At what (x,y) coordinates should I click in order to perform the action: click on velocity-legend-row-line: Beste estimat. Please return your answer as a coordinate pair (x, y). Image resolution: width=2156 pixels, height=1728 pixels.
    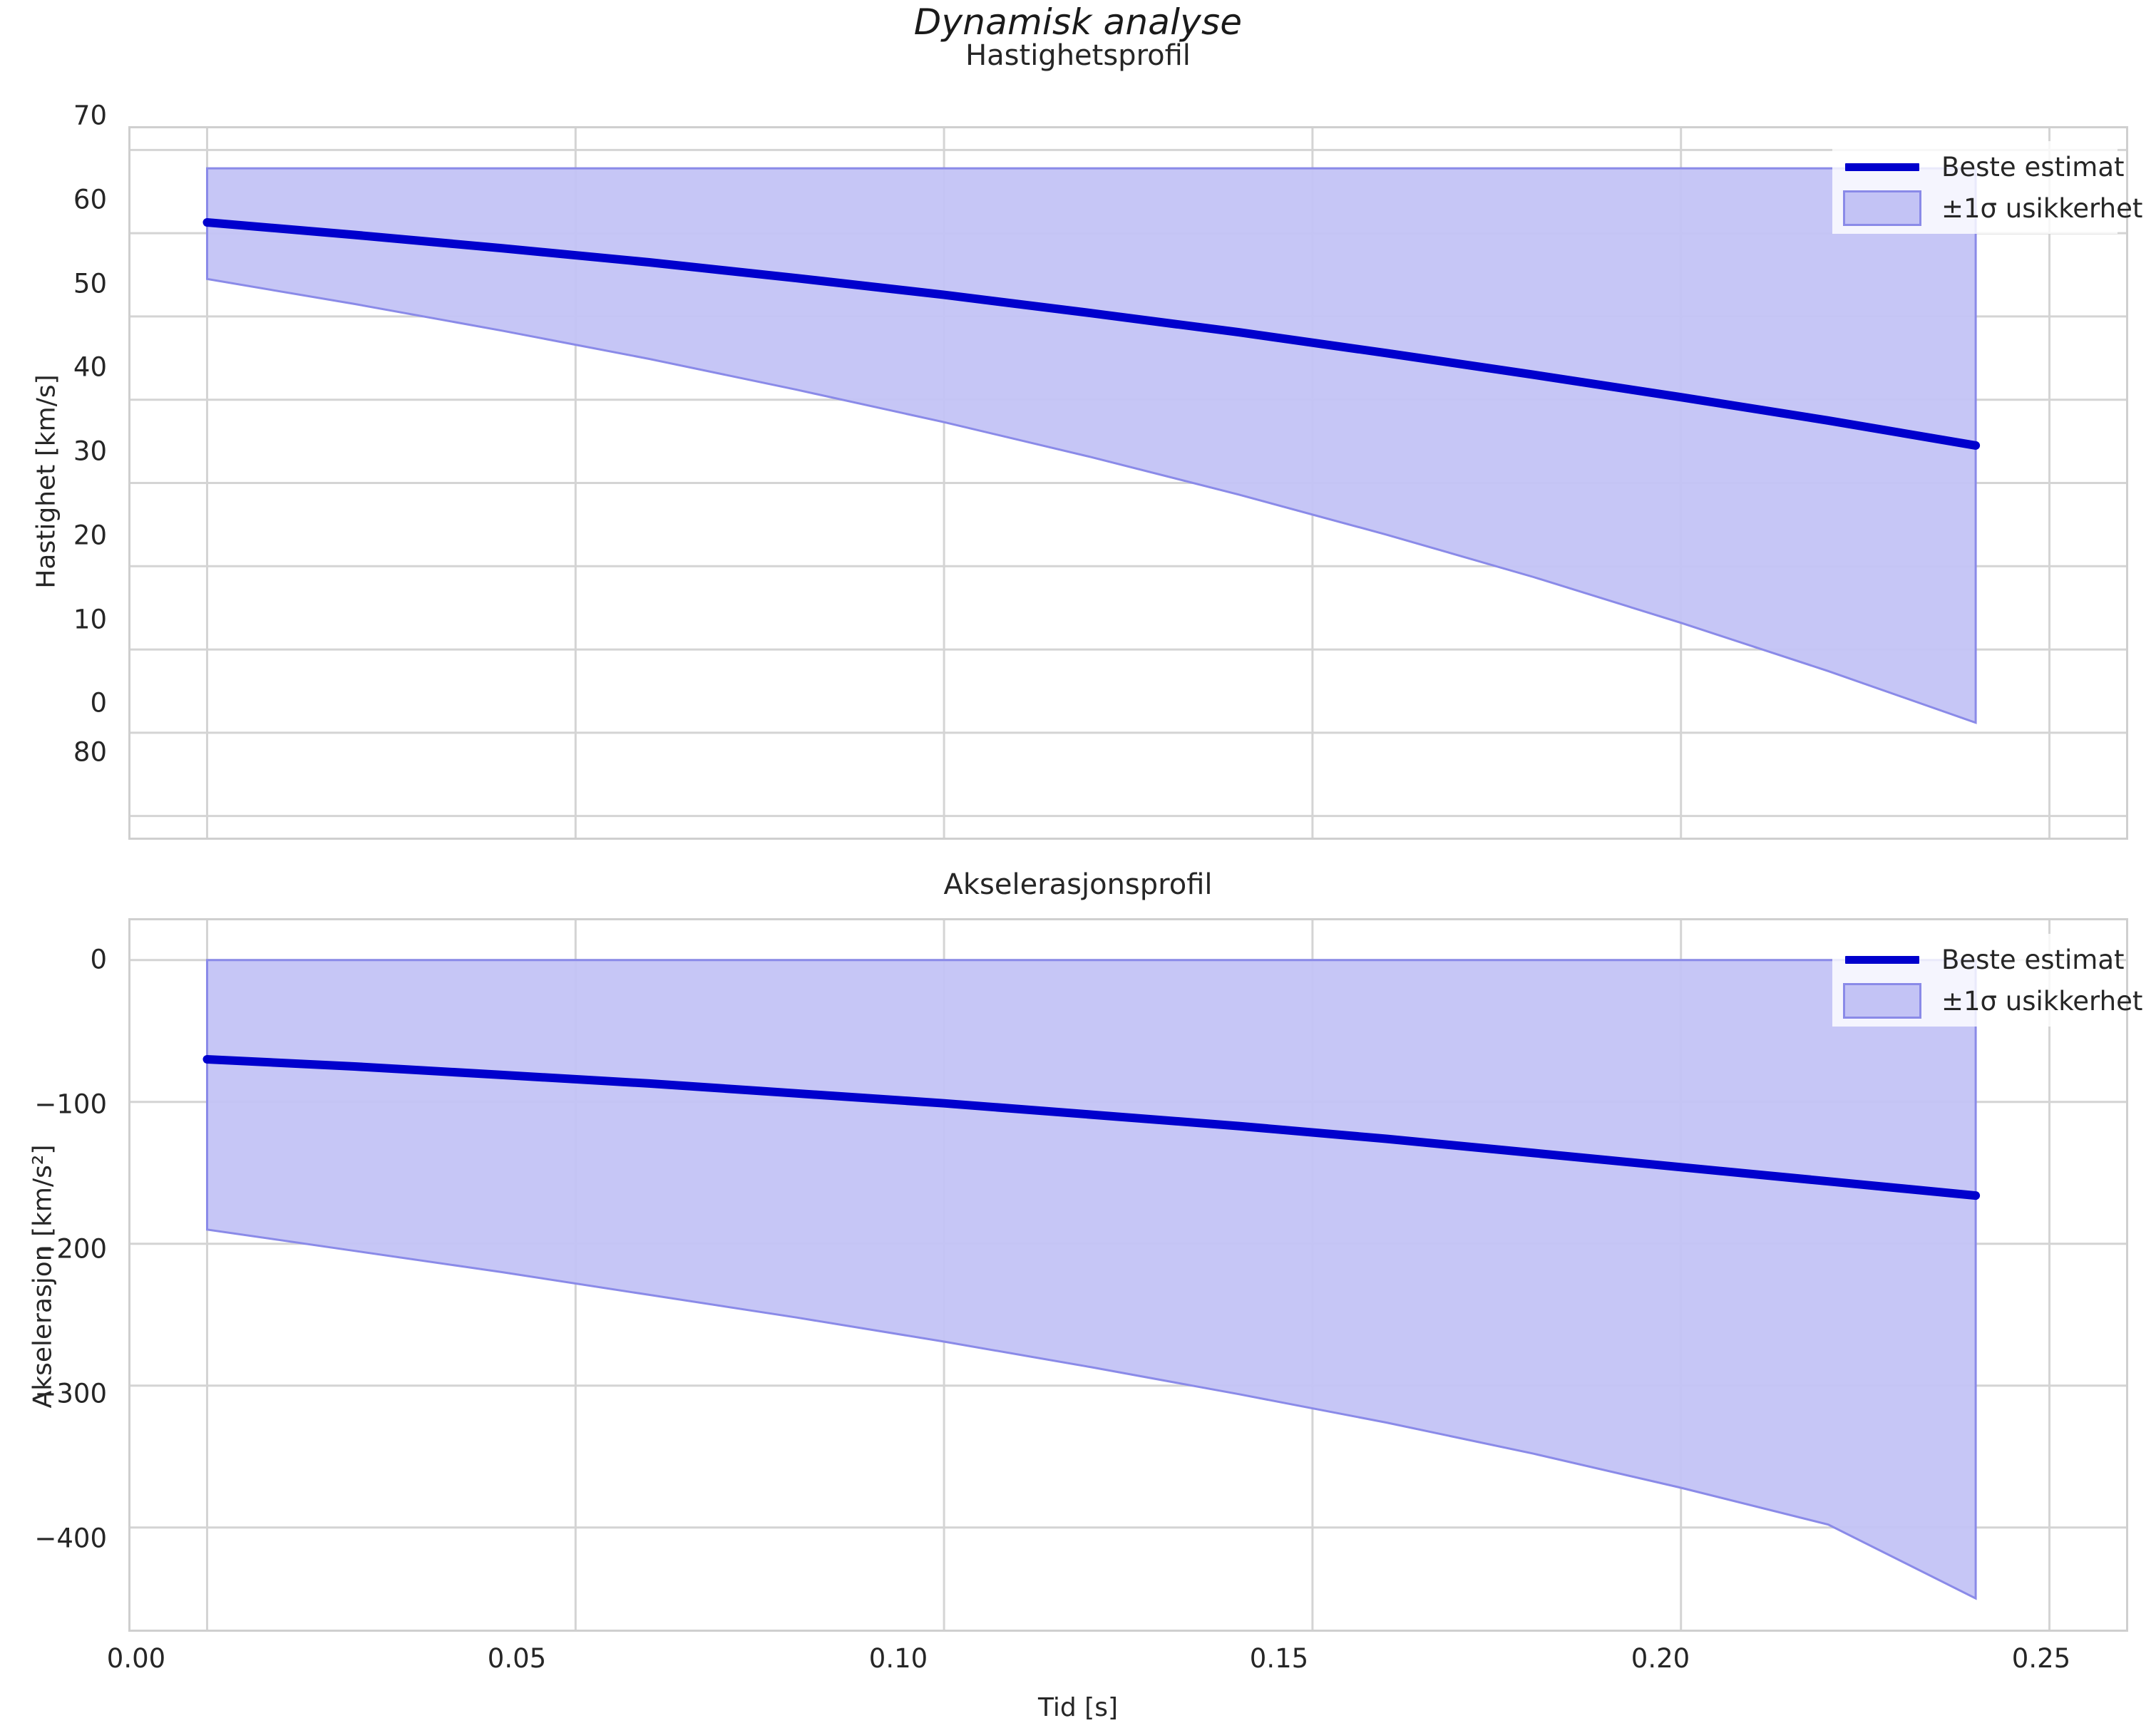
    Looking at the image, I should click on (1982, 166).